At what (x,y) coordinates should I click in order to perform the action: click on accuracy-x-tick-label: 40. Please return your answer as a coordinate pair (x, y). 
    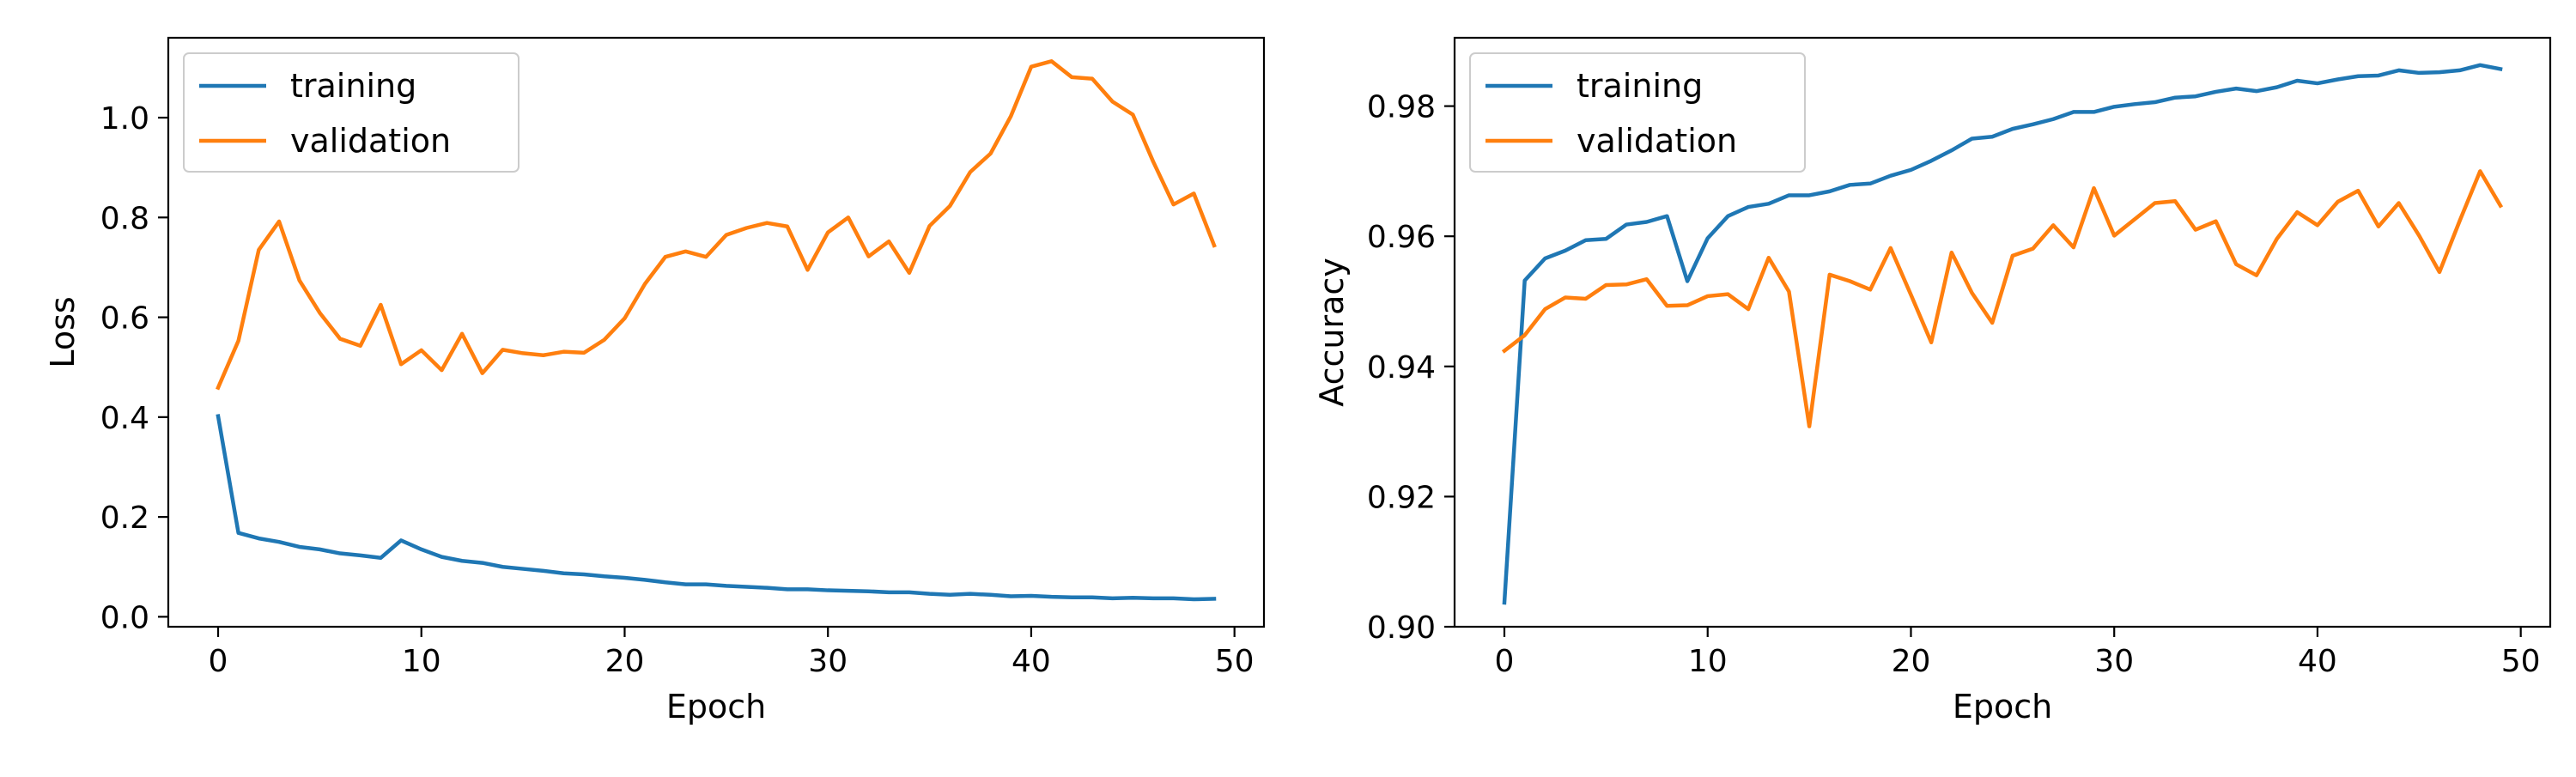
    Looking at the image, I should click on (2317, 661).